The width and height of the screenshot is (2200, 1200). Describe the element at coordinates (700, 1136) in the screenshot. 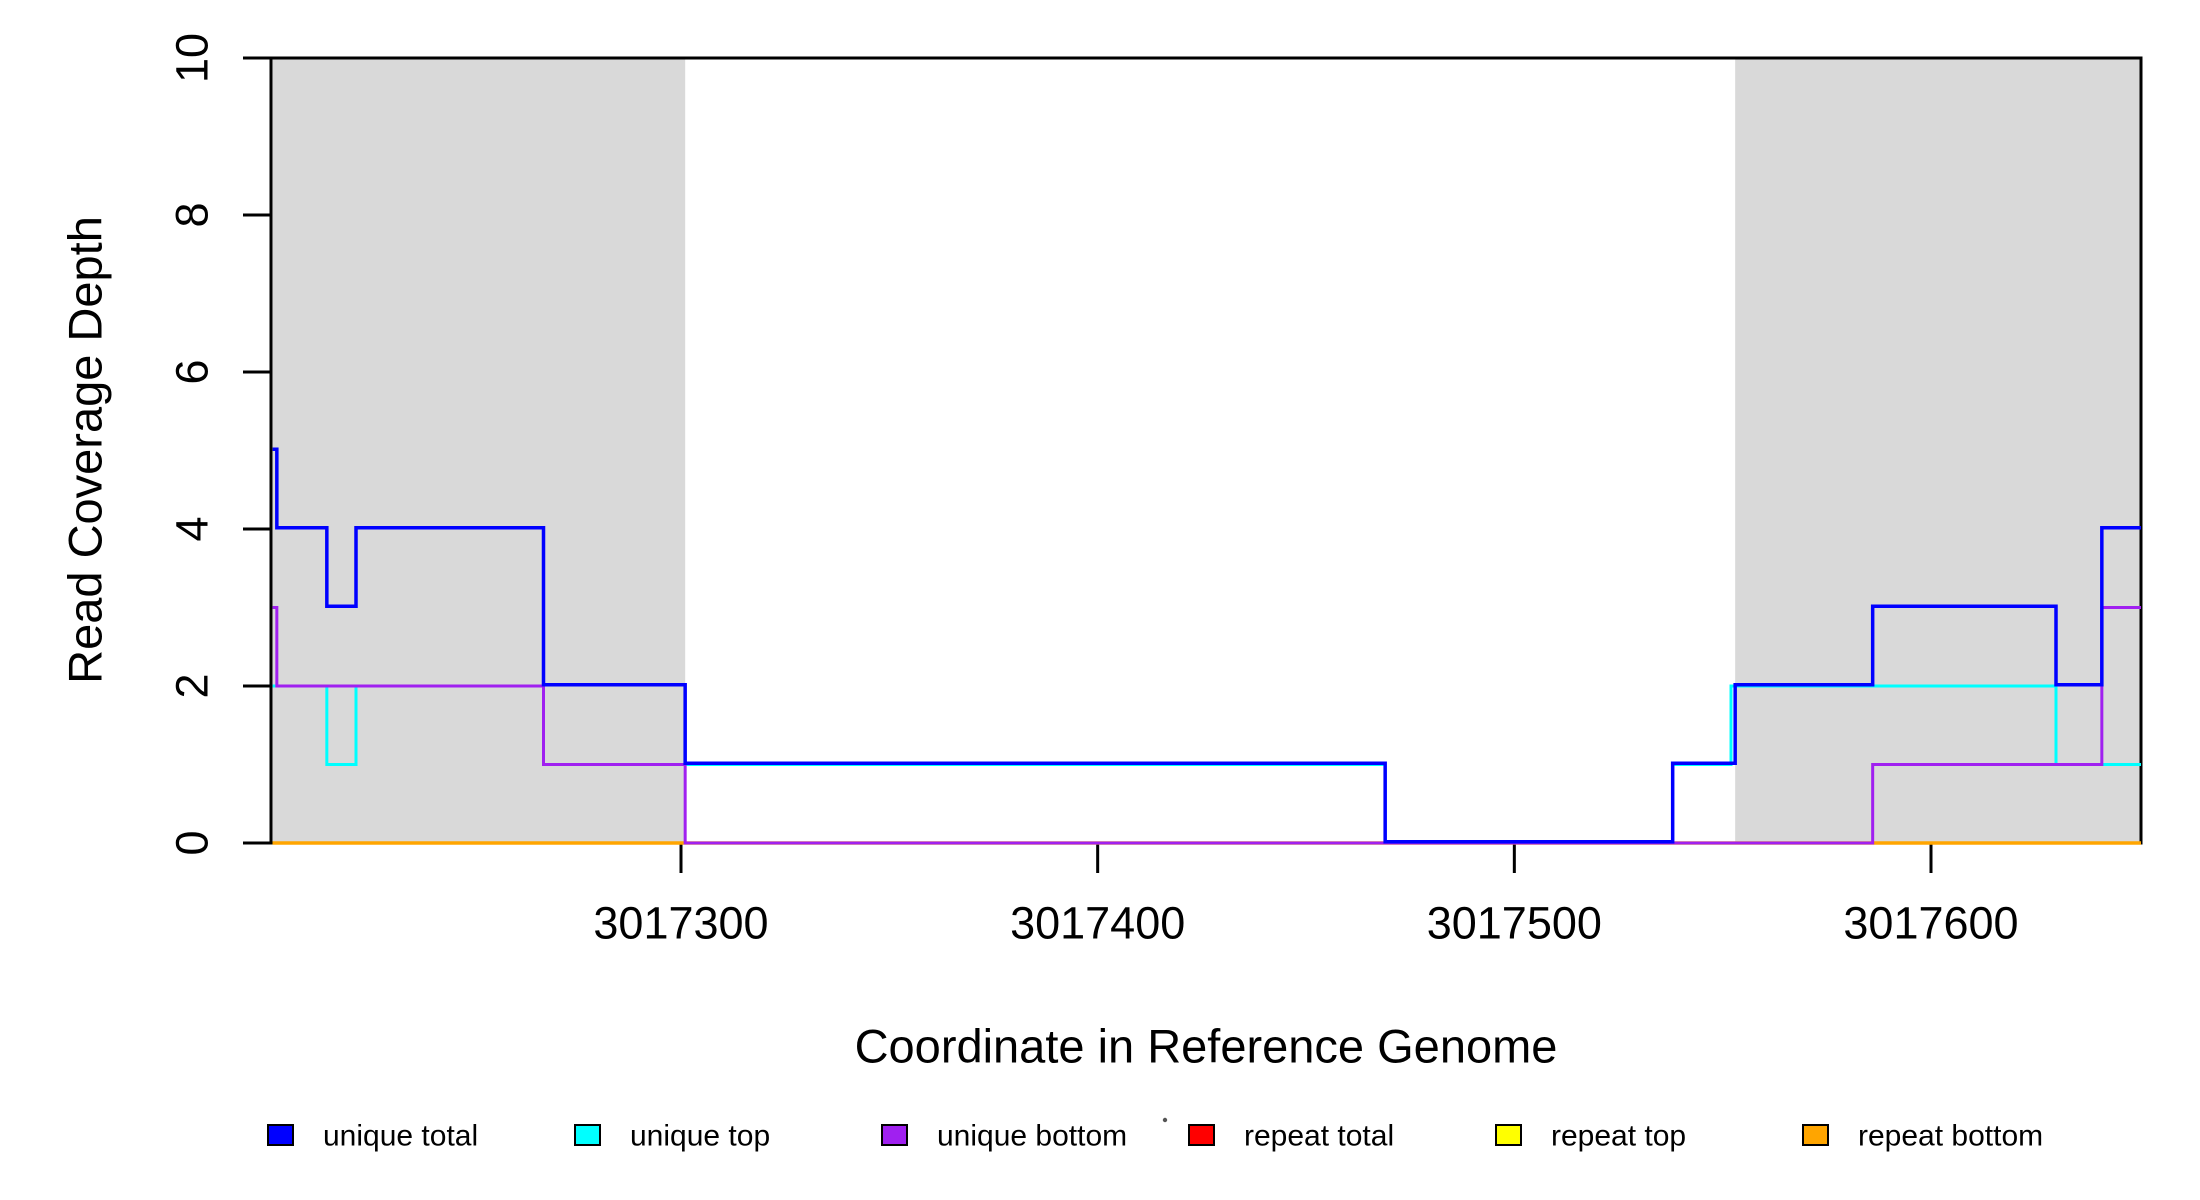

I see `legend-label-unique-top: unique top` at that location.